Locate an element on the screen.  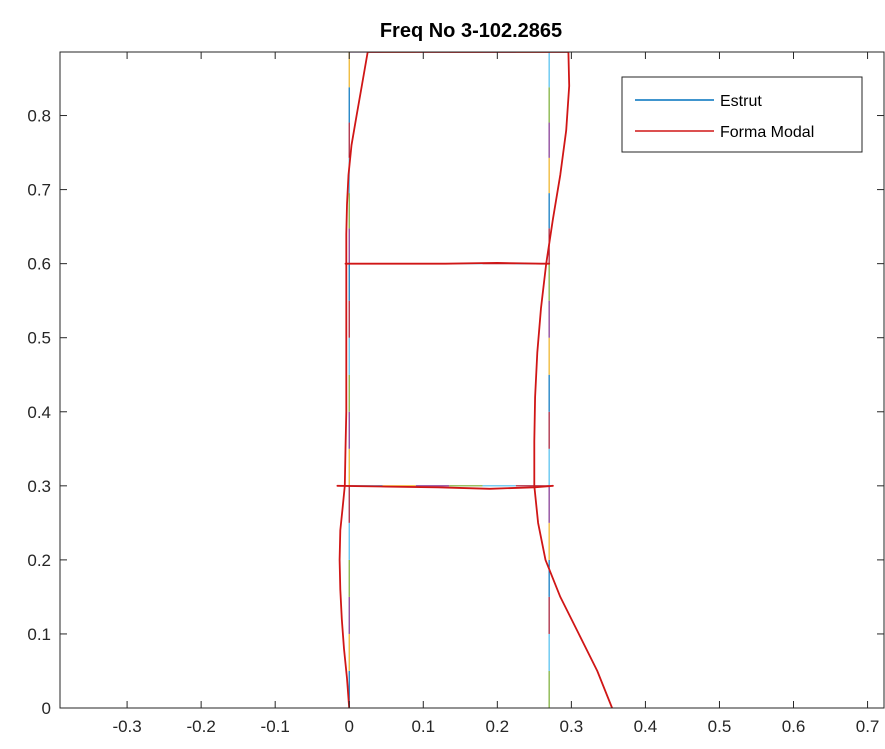
y-tick-label: 0.3 is located at coordinates (39, 486).